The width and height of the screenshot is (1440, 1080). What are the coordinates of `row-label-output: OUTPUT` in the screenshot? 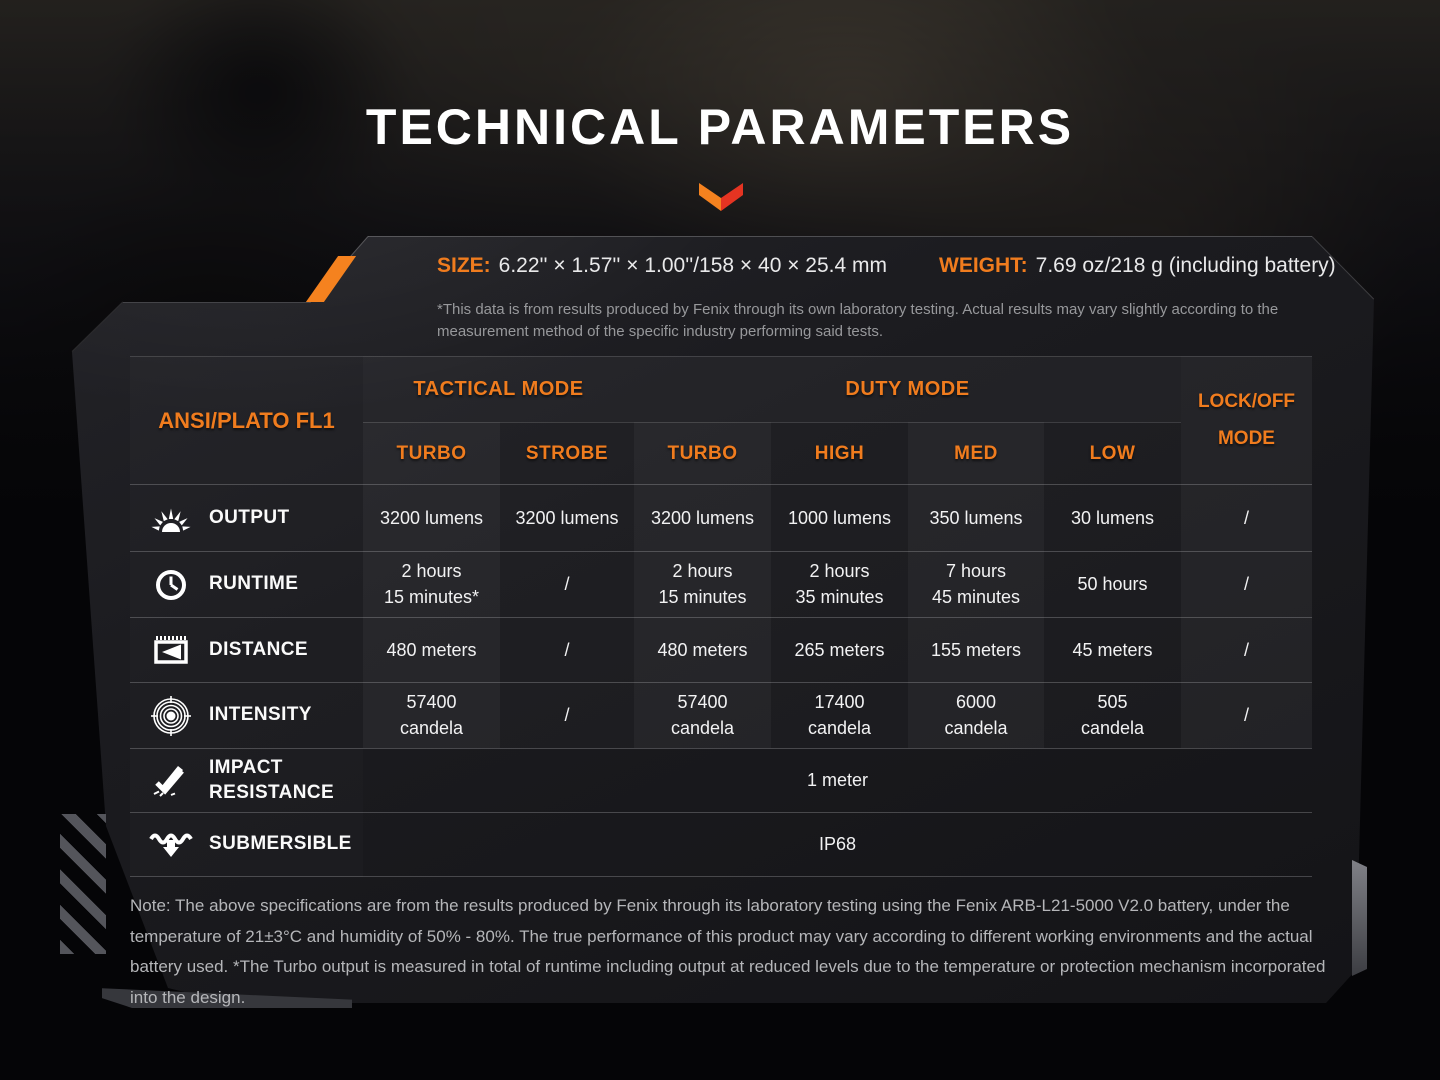 It's located at (246, 517).